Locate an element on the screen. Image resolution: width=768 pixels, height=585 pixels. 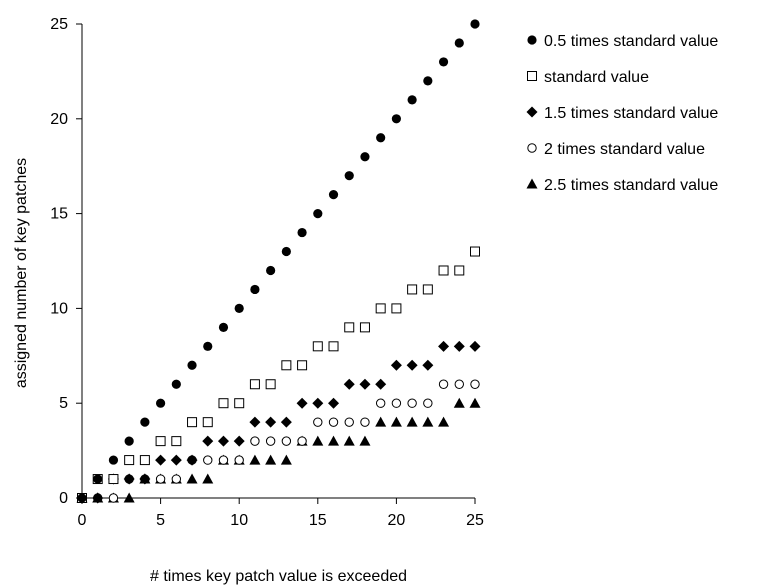
x-tick-label: 5 is located at coordinates (160, 520).